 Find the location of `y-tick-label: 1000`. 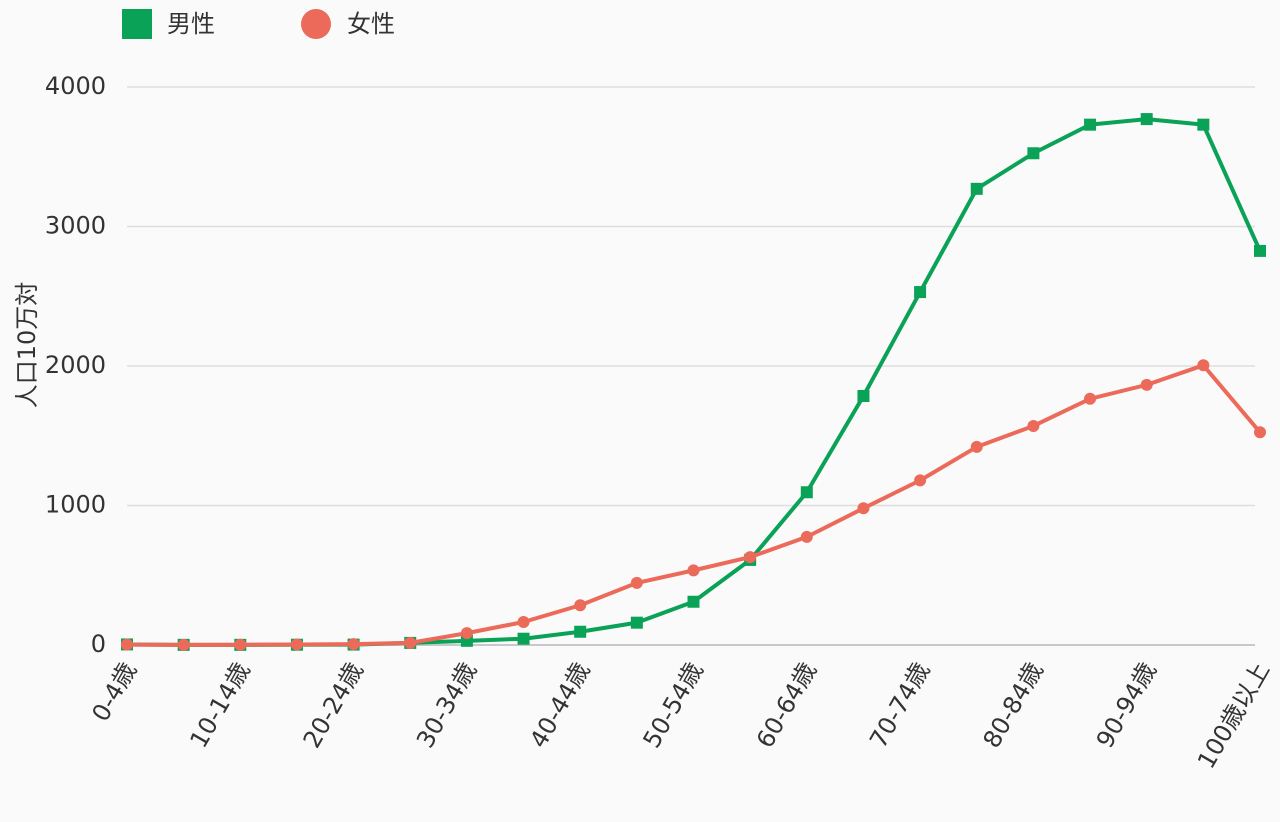

y-tick-label: 1000 is located at coordinates (75, 505).